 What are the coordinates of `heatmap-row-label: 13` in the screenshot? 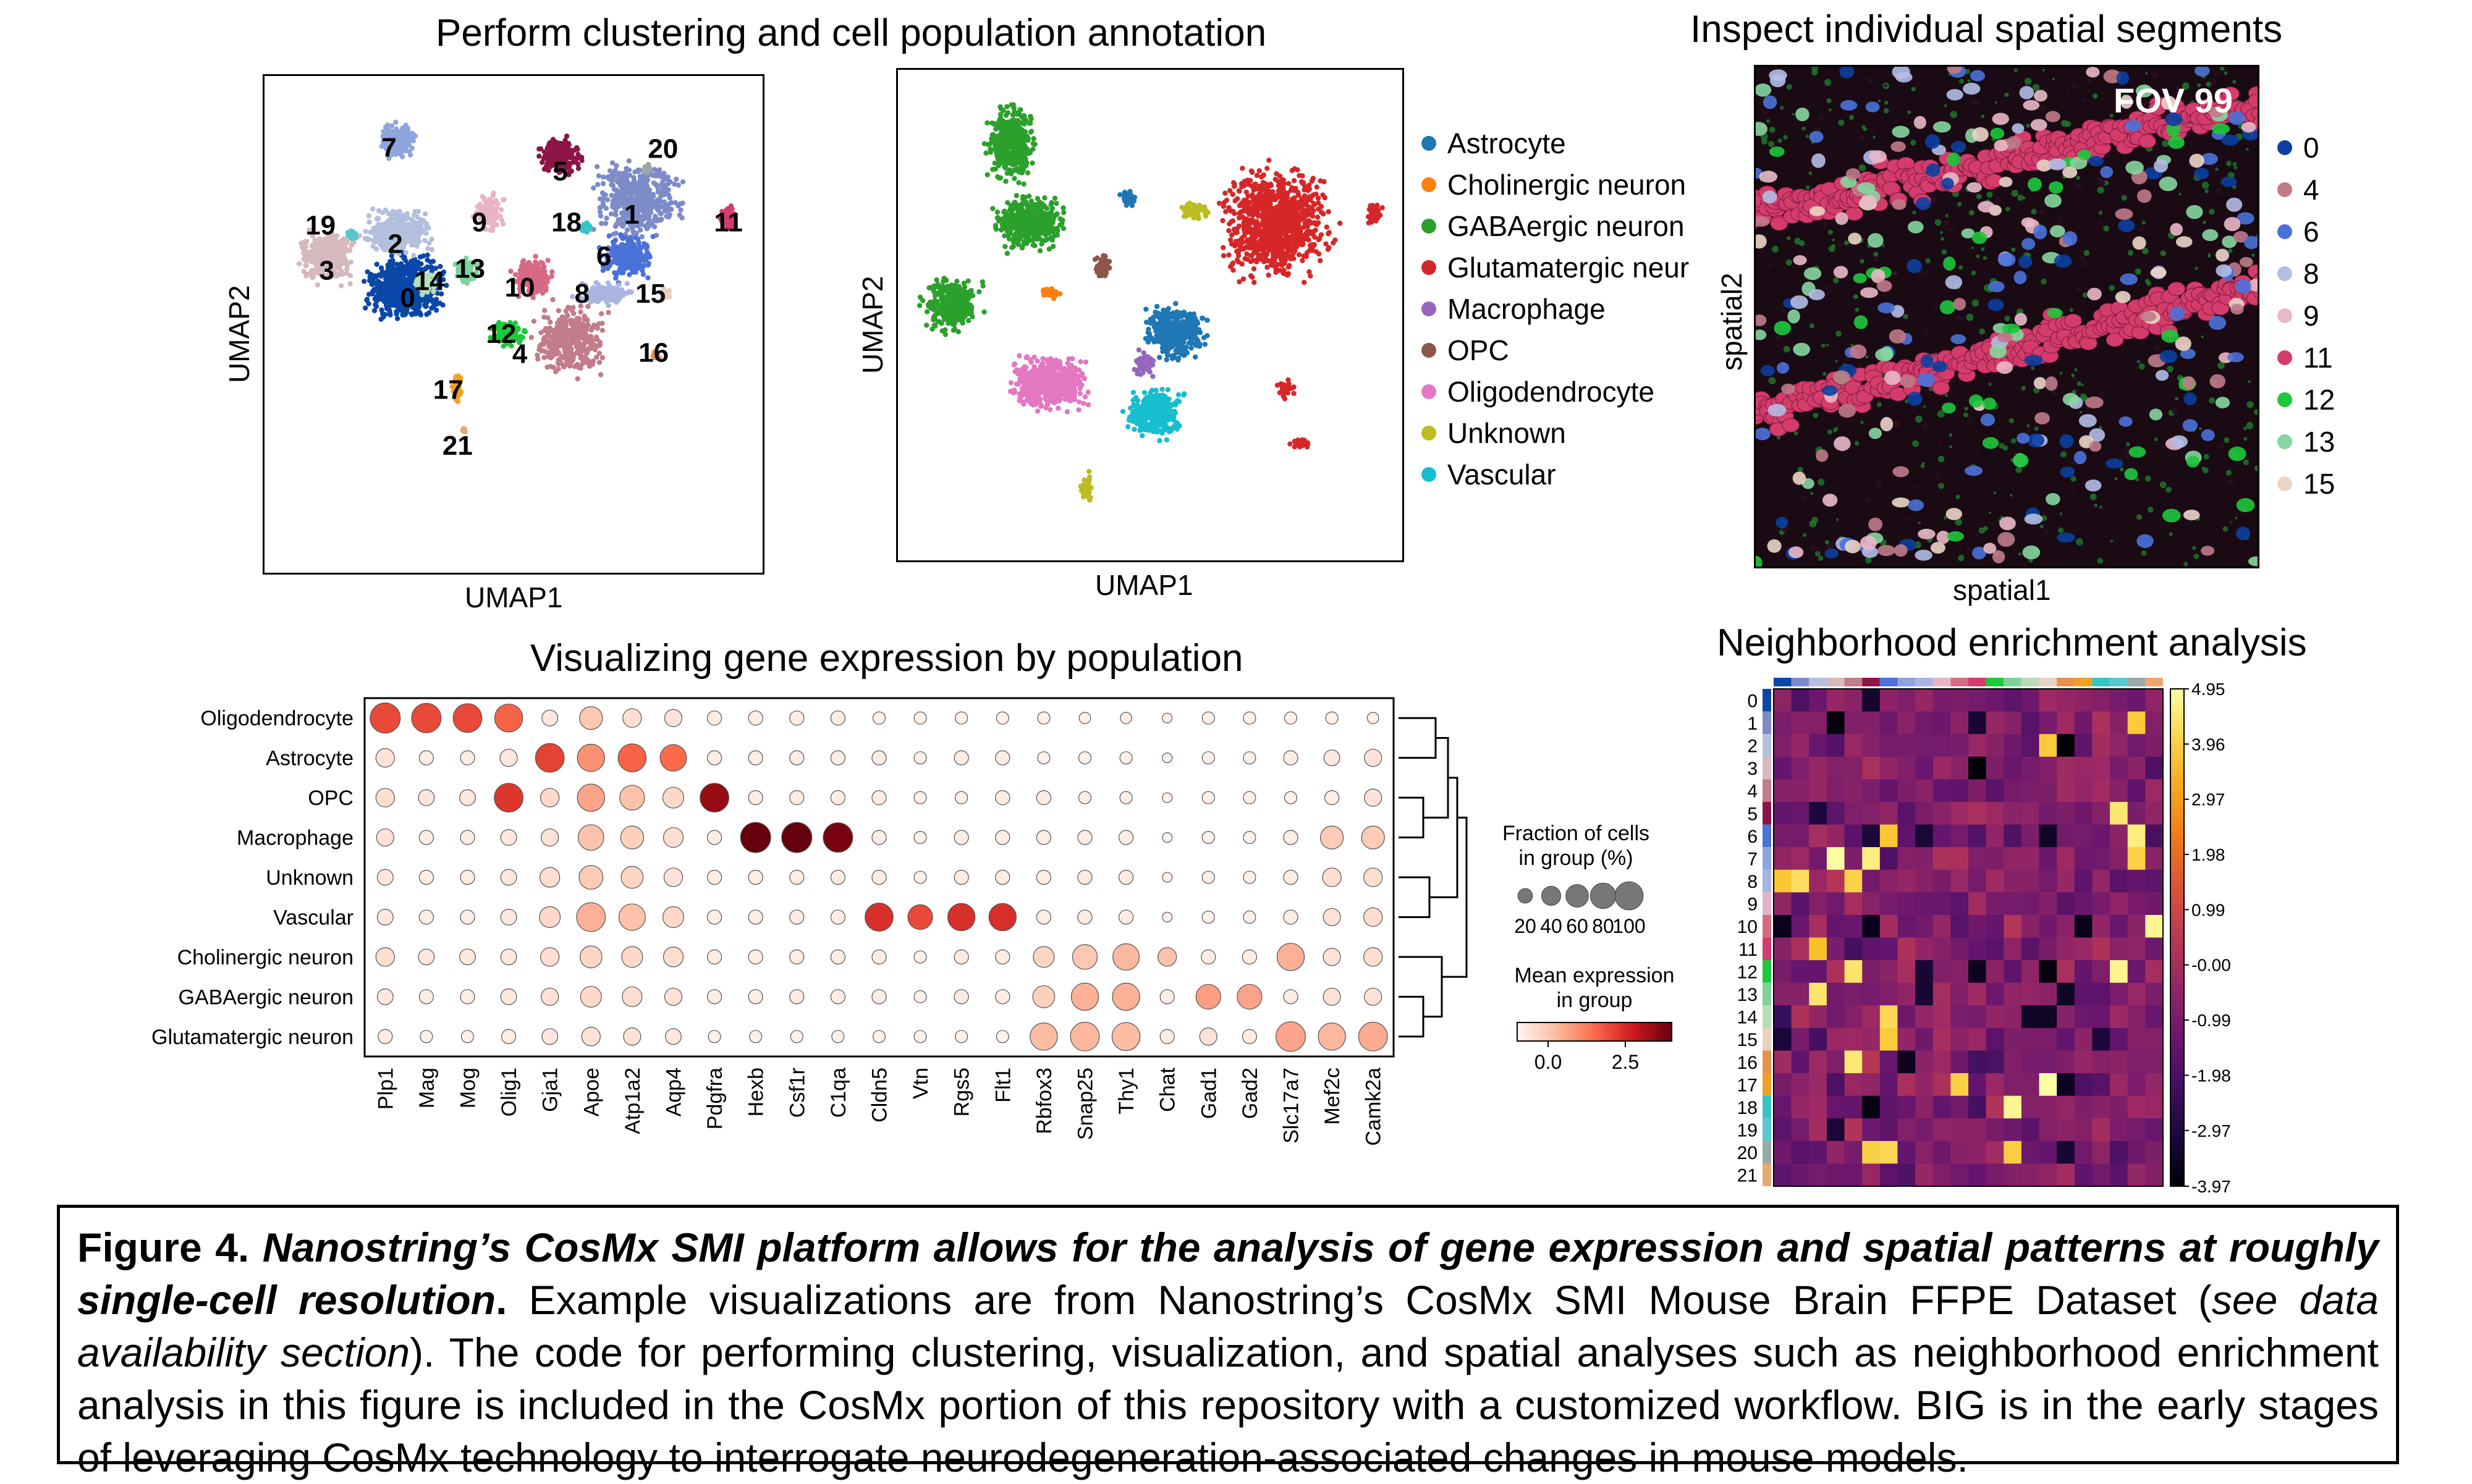 It's located at (1748, 995).